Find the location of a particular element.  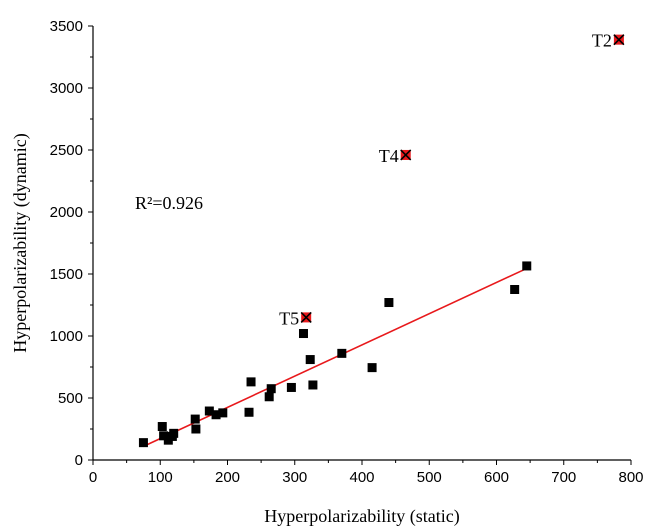

x-tick-label: 600 is located at coordinates (496, 477).